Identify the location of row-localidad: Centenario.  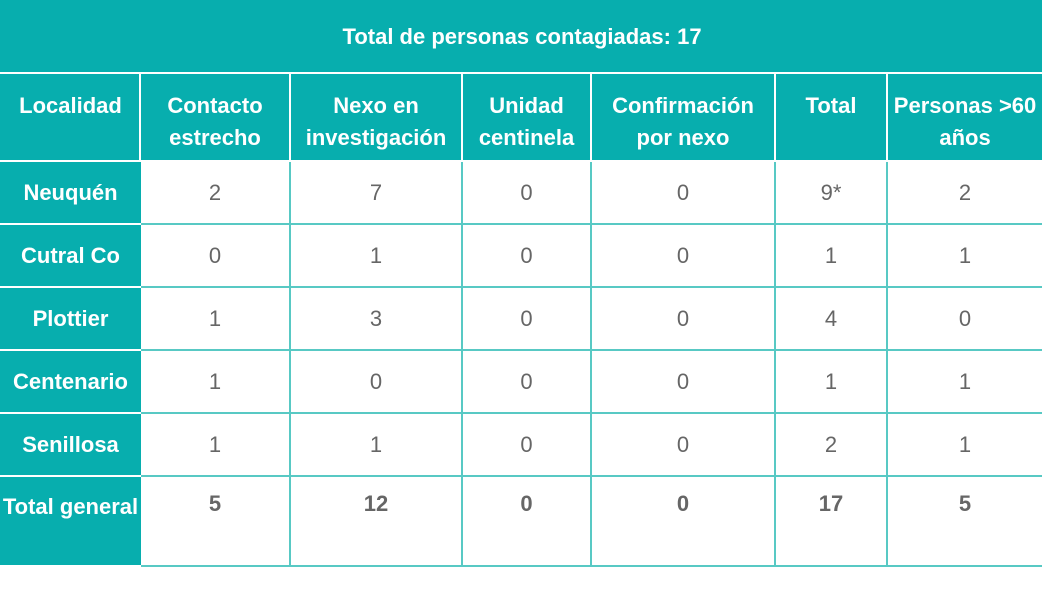
(70, 381).